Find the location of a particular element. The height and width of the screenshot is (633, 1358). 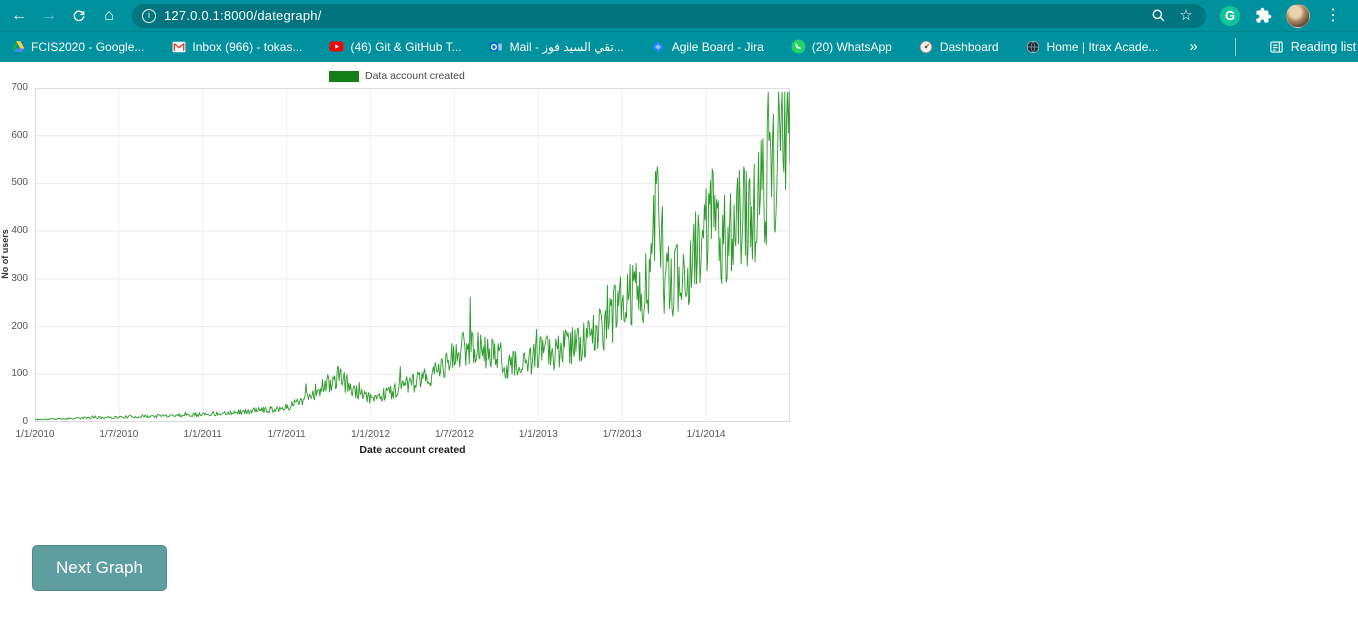

y-tick-label: 700 is located at coordinates (19, 87).